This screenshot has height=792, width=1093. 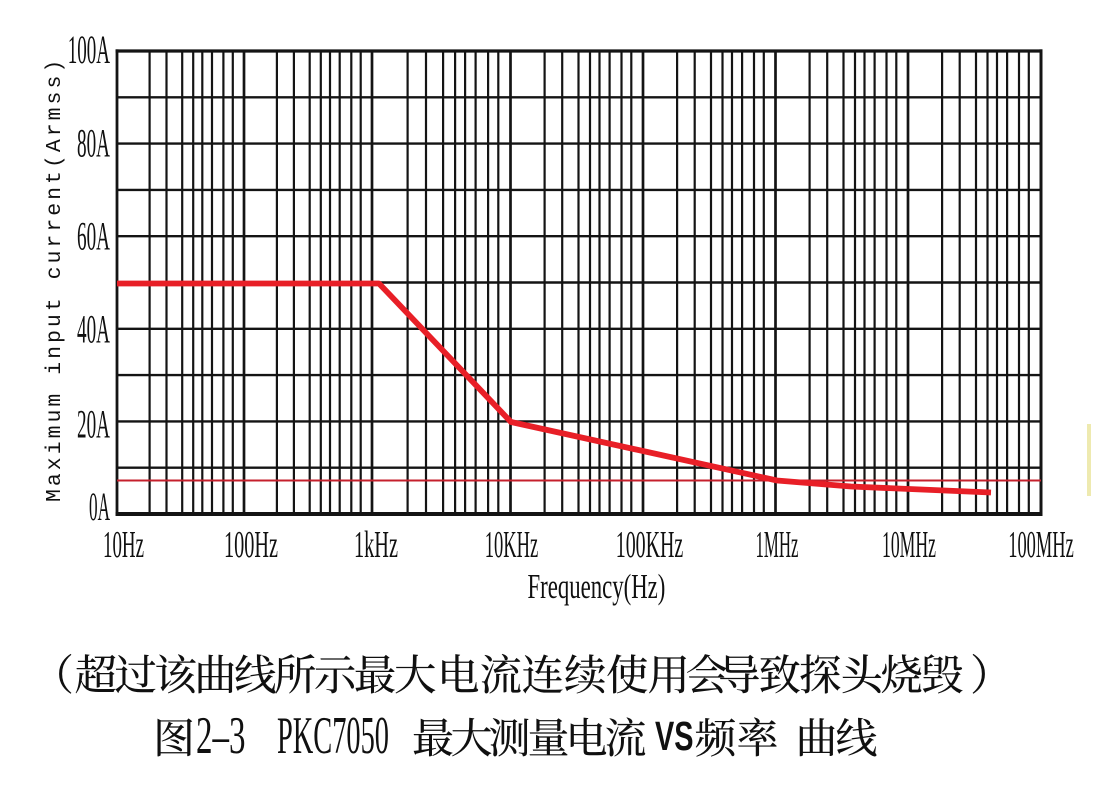 I want to click on svg-text: 1MHz, so click(x=777, y=545).